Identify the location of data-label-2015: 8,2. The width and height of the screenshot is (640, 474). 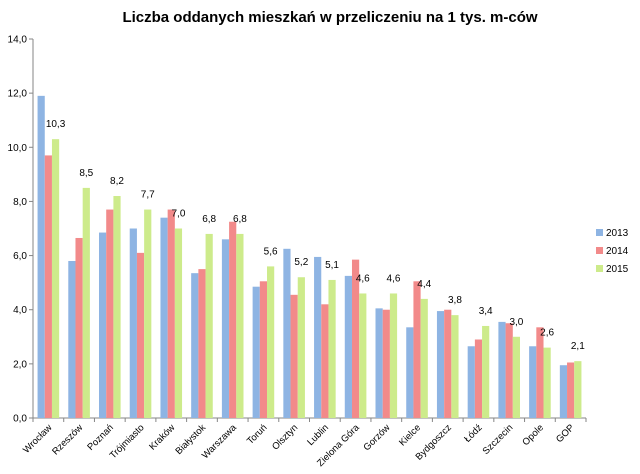
(117, 181).